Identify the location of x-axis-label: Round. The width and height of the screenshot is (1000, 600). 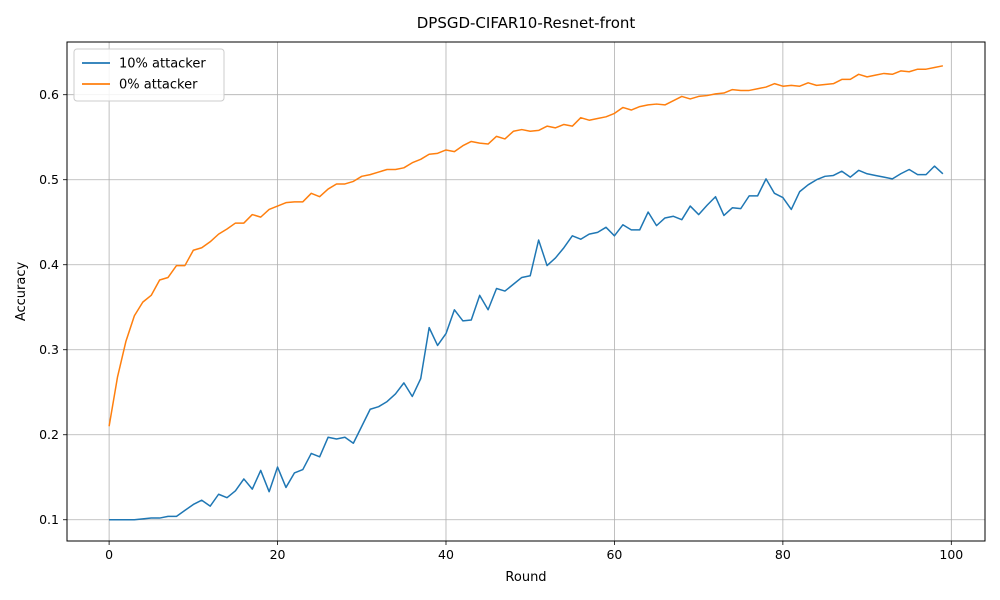
(525, 577).